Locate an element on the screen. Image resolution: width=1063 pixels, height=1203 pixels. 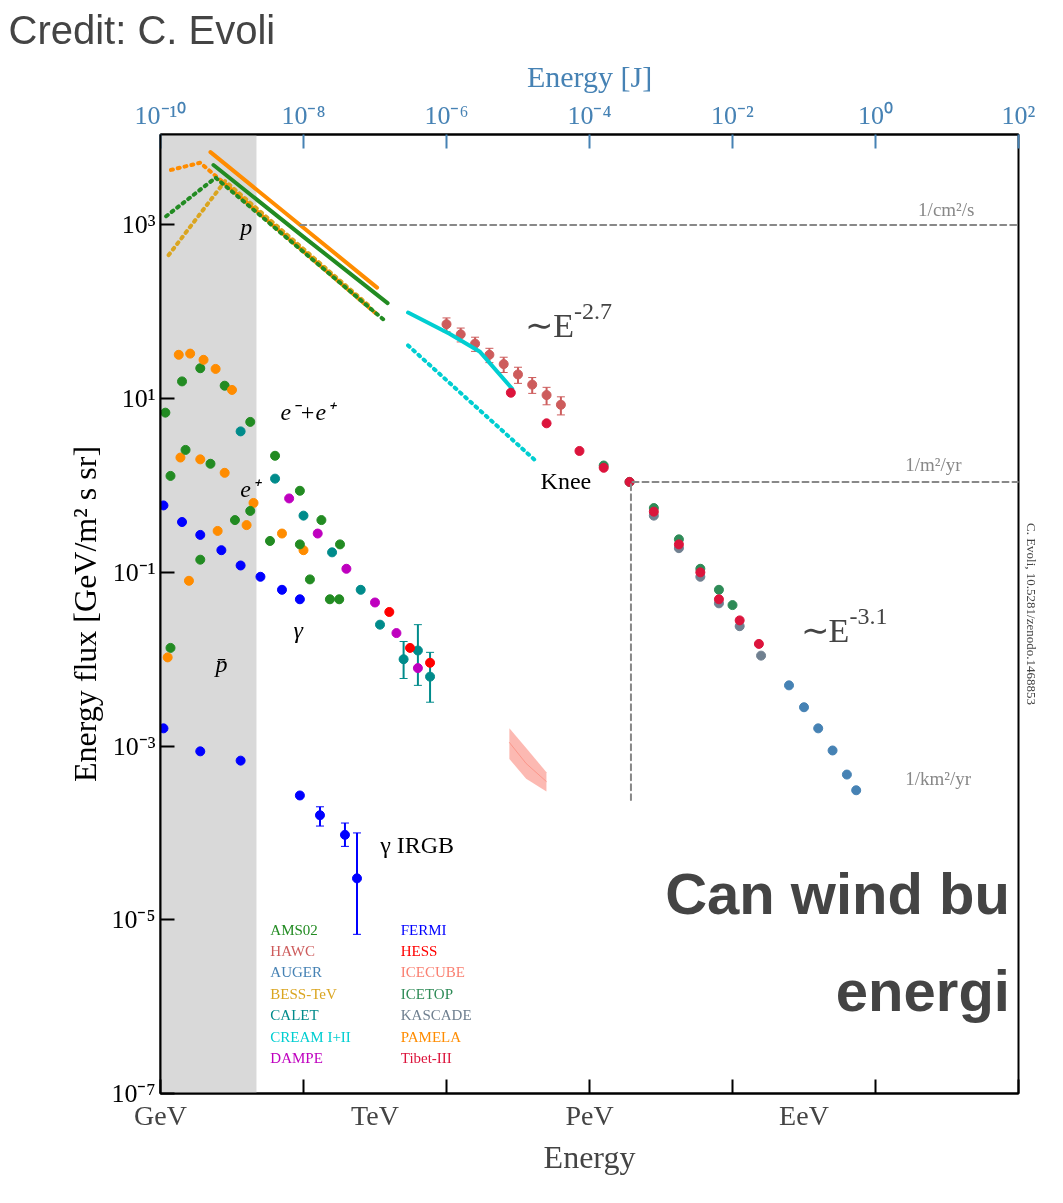
annotation: γ is located at coordinates (298, 630).